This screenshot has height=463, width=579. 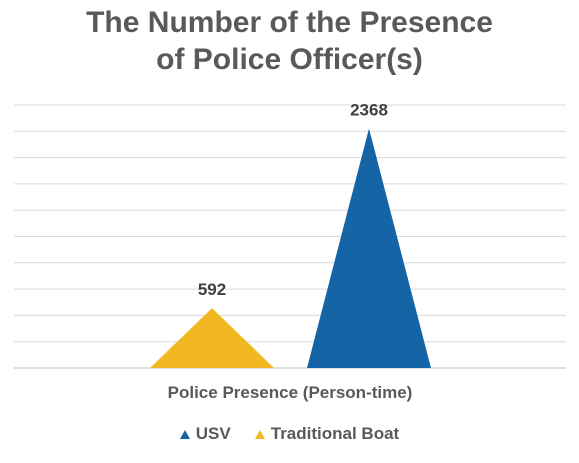 What do you see at coordinates (369, 109) in the screenshot?
I see `data-label-usv: 2368` at bounding box center [369, 109].